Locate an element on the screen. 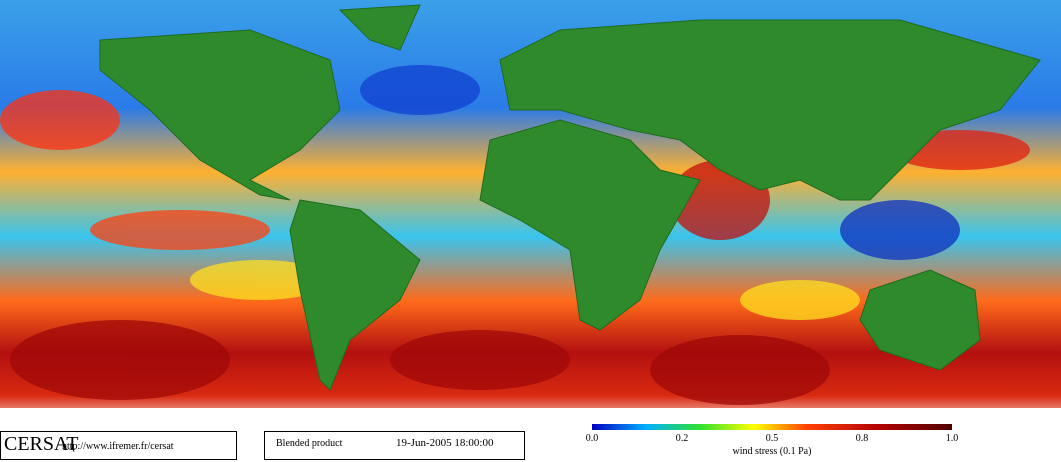 This screenshot has height=462, width=1061. url: http://www.ifremer.fr/cersat is located at coordinates (118, 446).